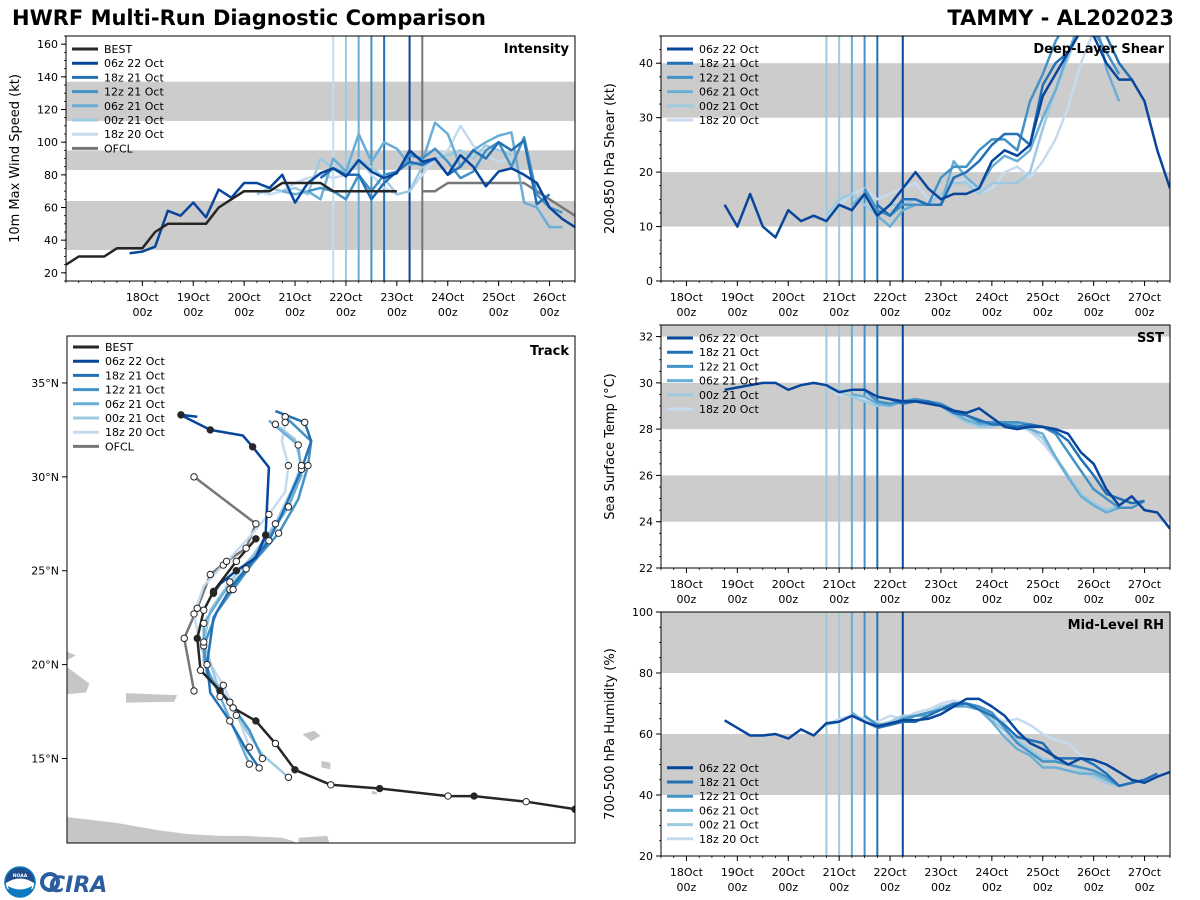  What do you see at coordinates (15, 158) in the screenshot?
I see `intensity-ylabel: 10m Max Wind Speed (kt)` at bounding box center [15, 158].